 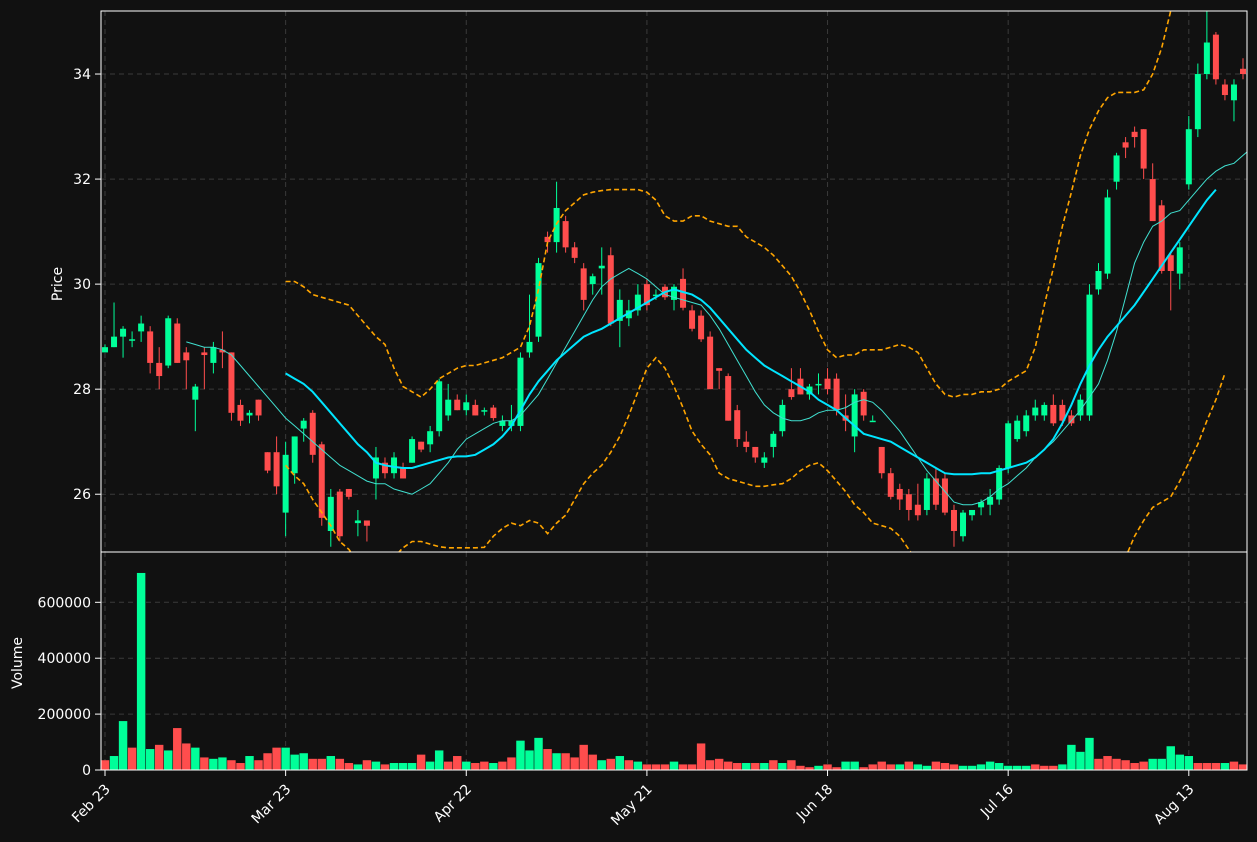 What do you see at coordinates (64, 603) in the screenshot?
I see `volume-tick-label: 600000` at bounding box center [64, 603].